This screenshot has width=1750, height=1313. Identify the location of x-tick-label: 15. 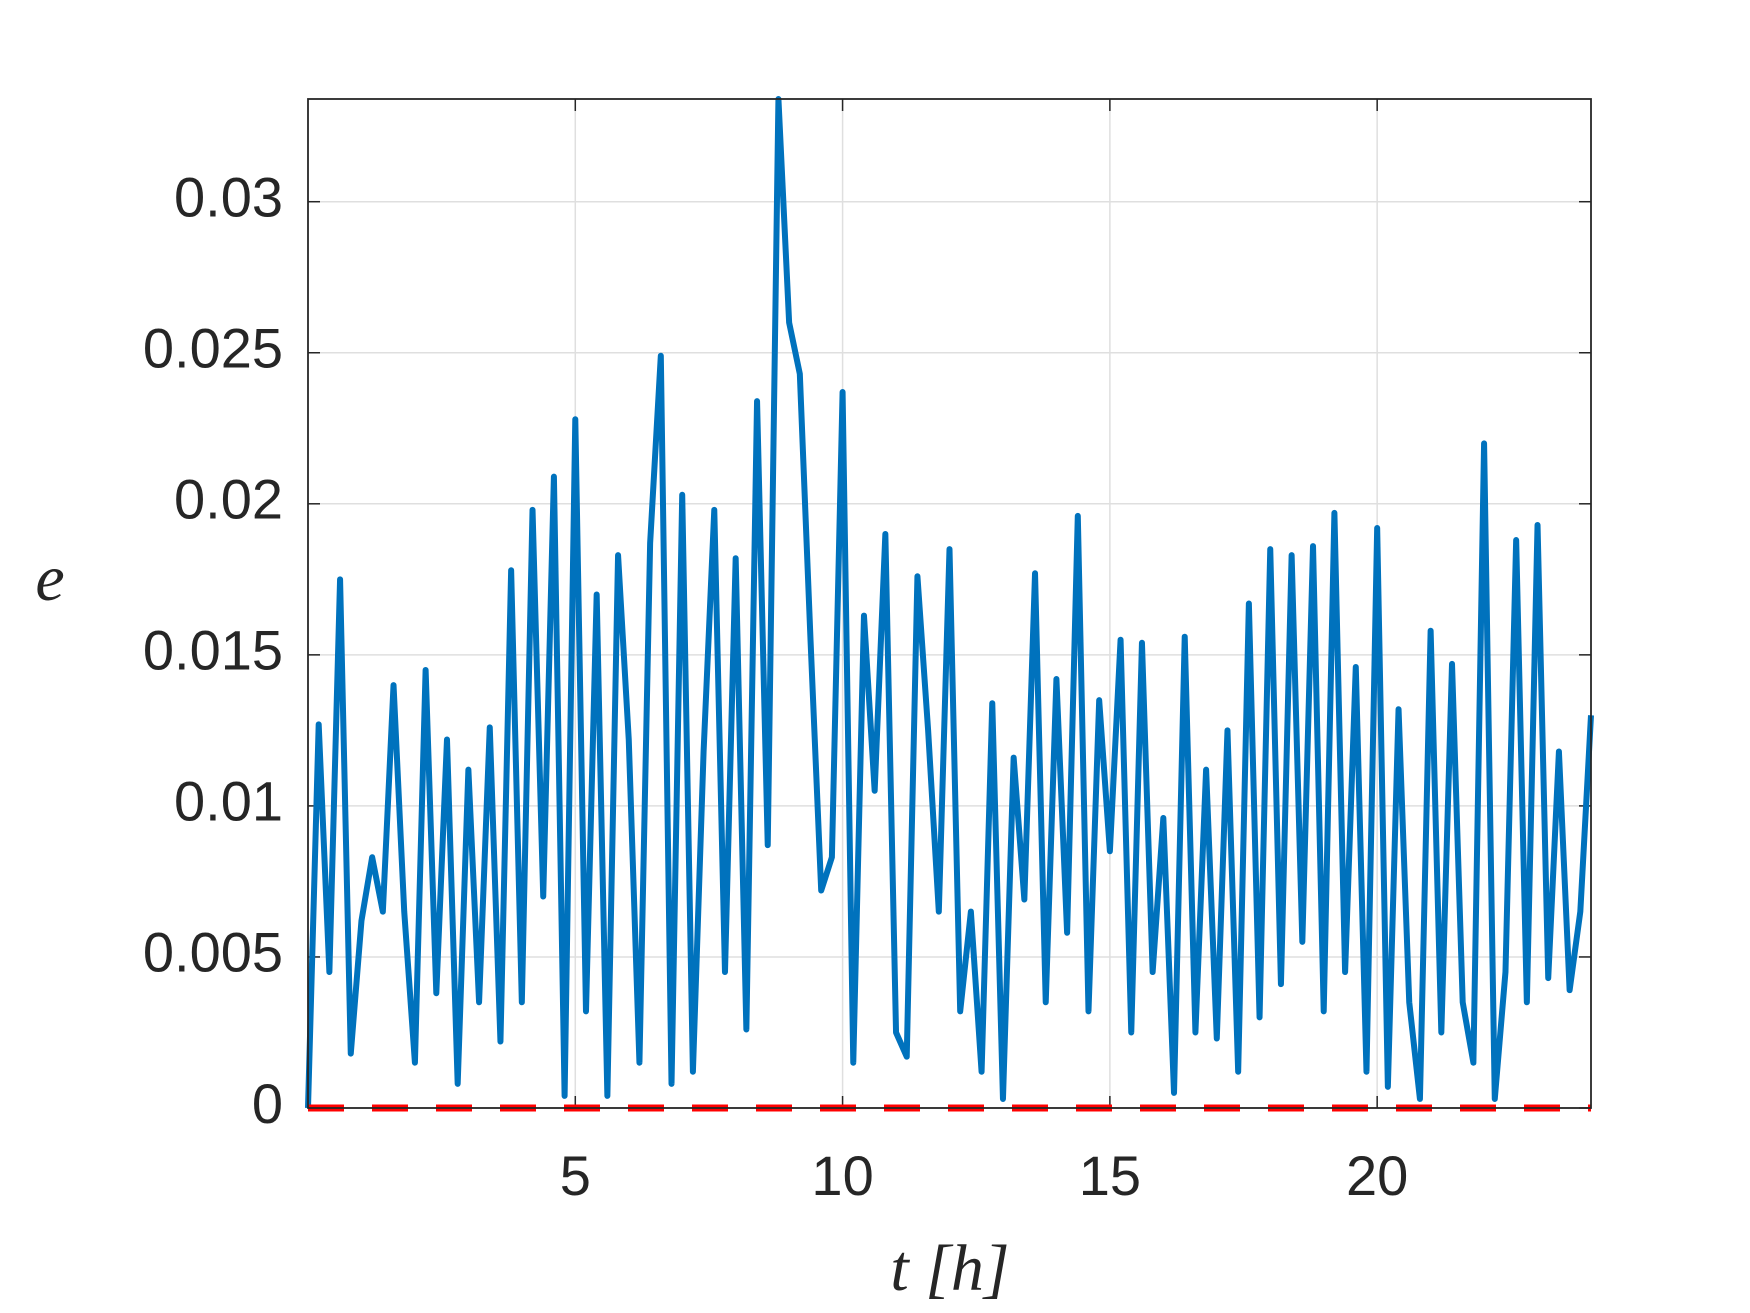
(1110, 1175).